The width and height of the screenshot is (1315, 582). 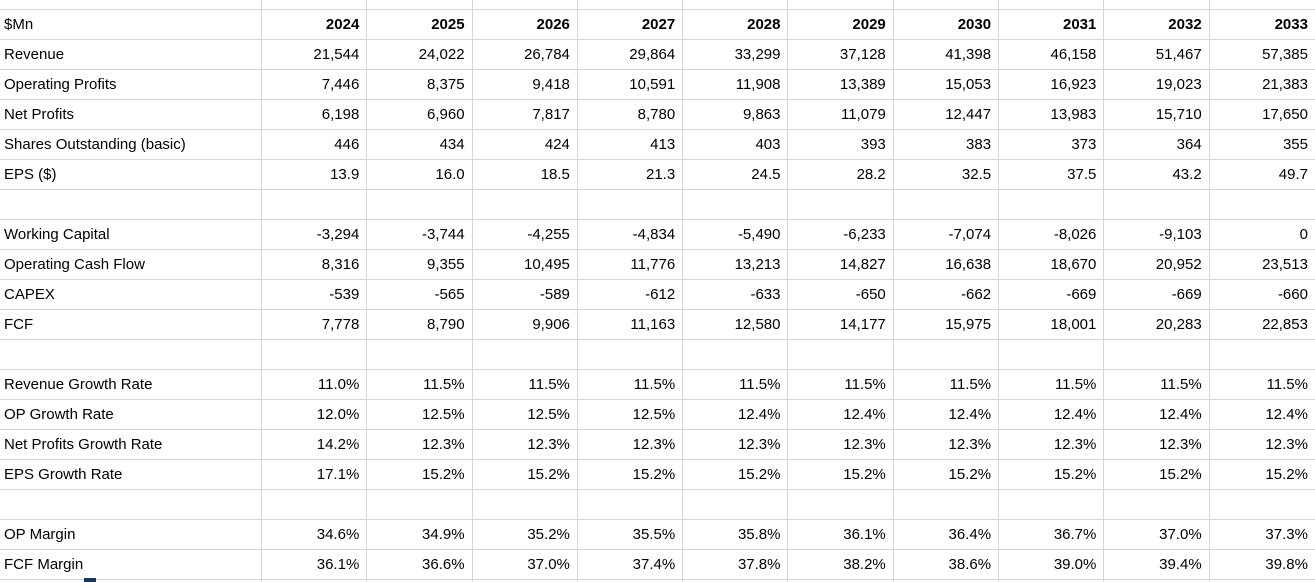 I want to click on data-cell: 35.8%, so click(x=736, y=535).